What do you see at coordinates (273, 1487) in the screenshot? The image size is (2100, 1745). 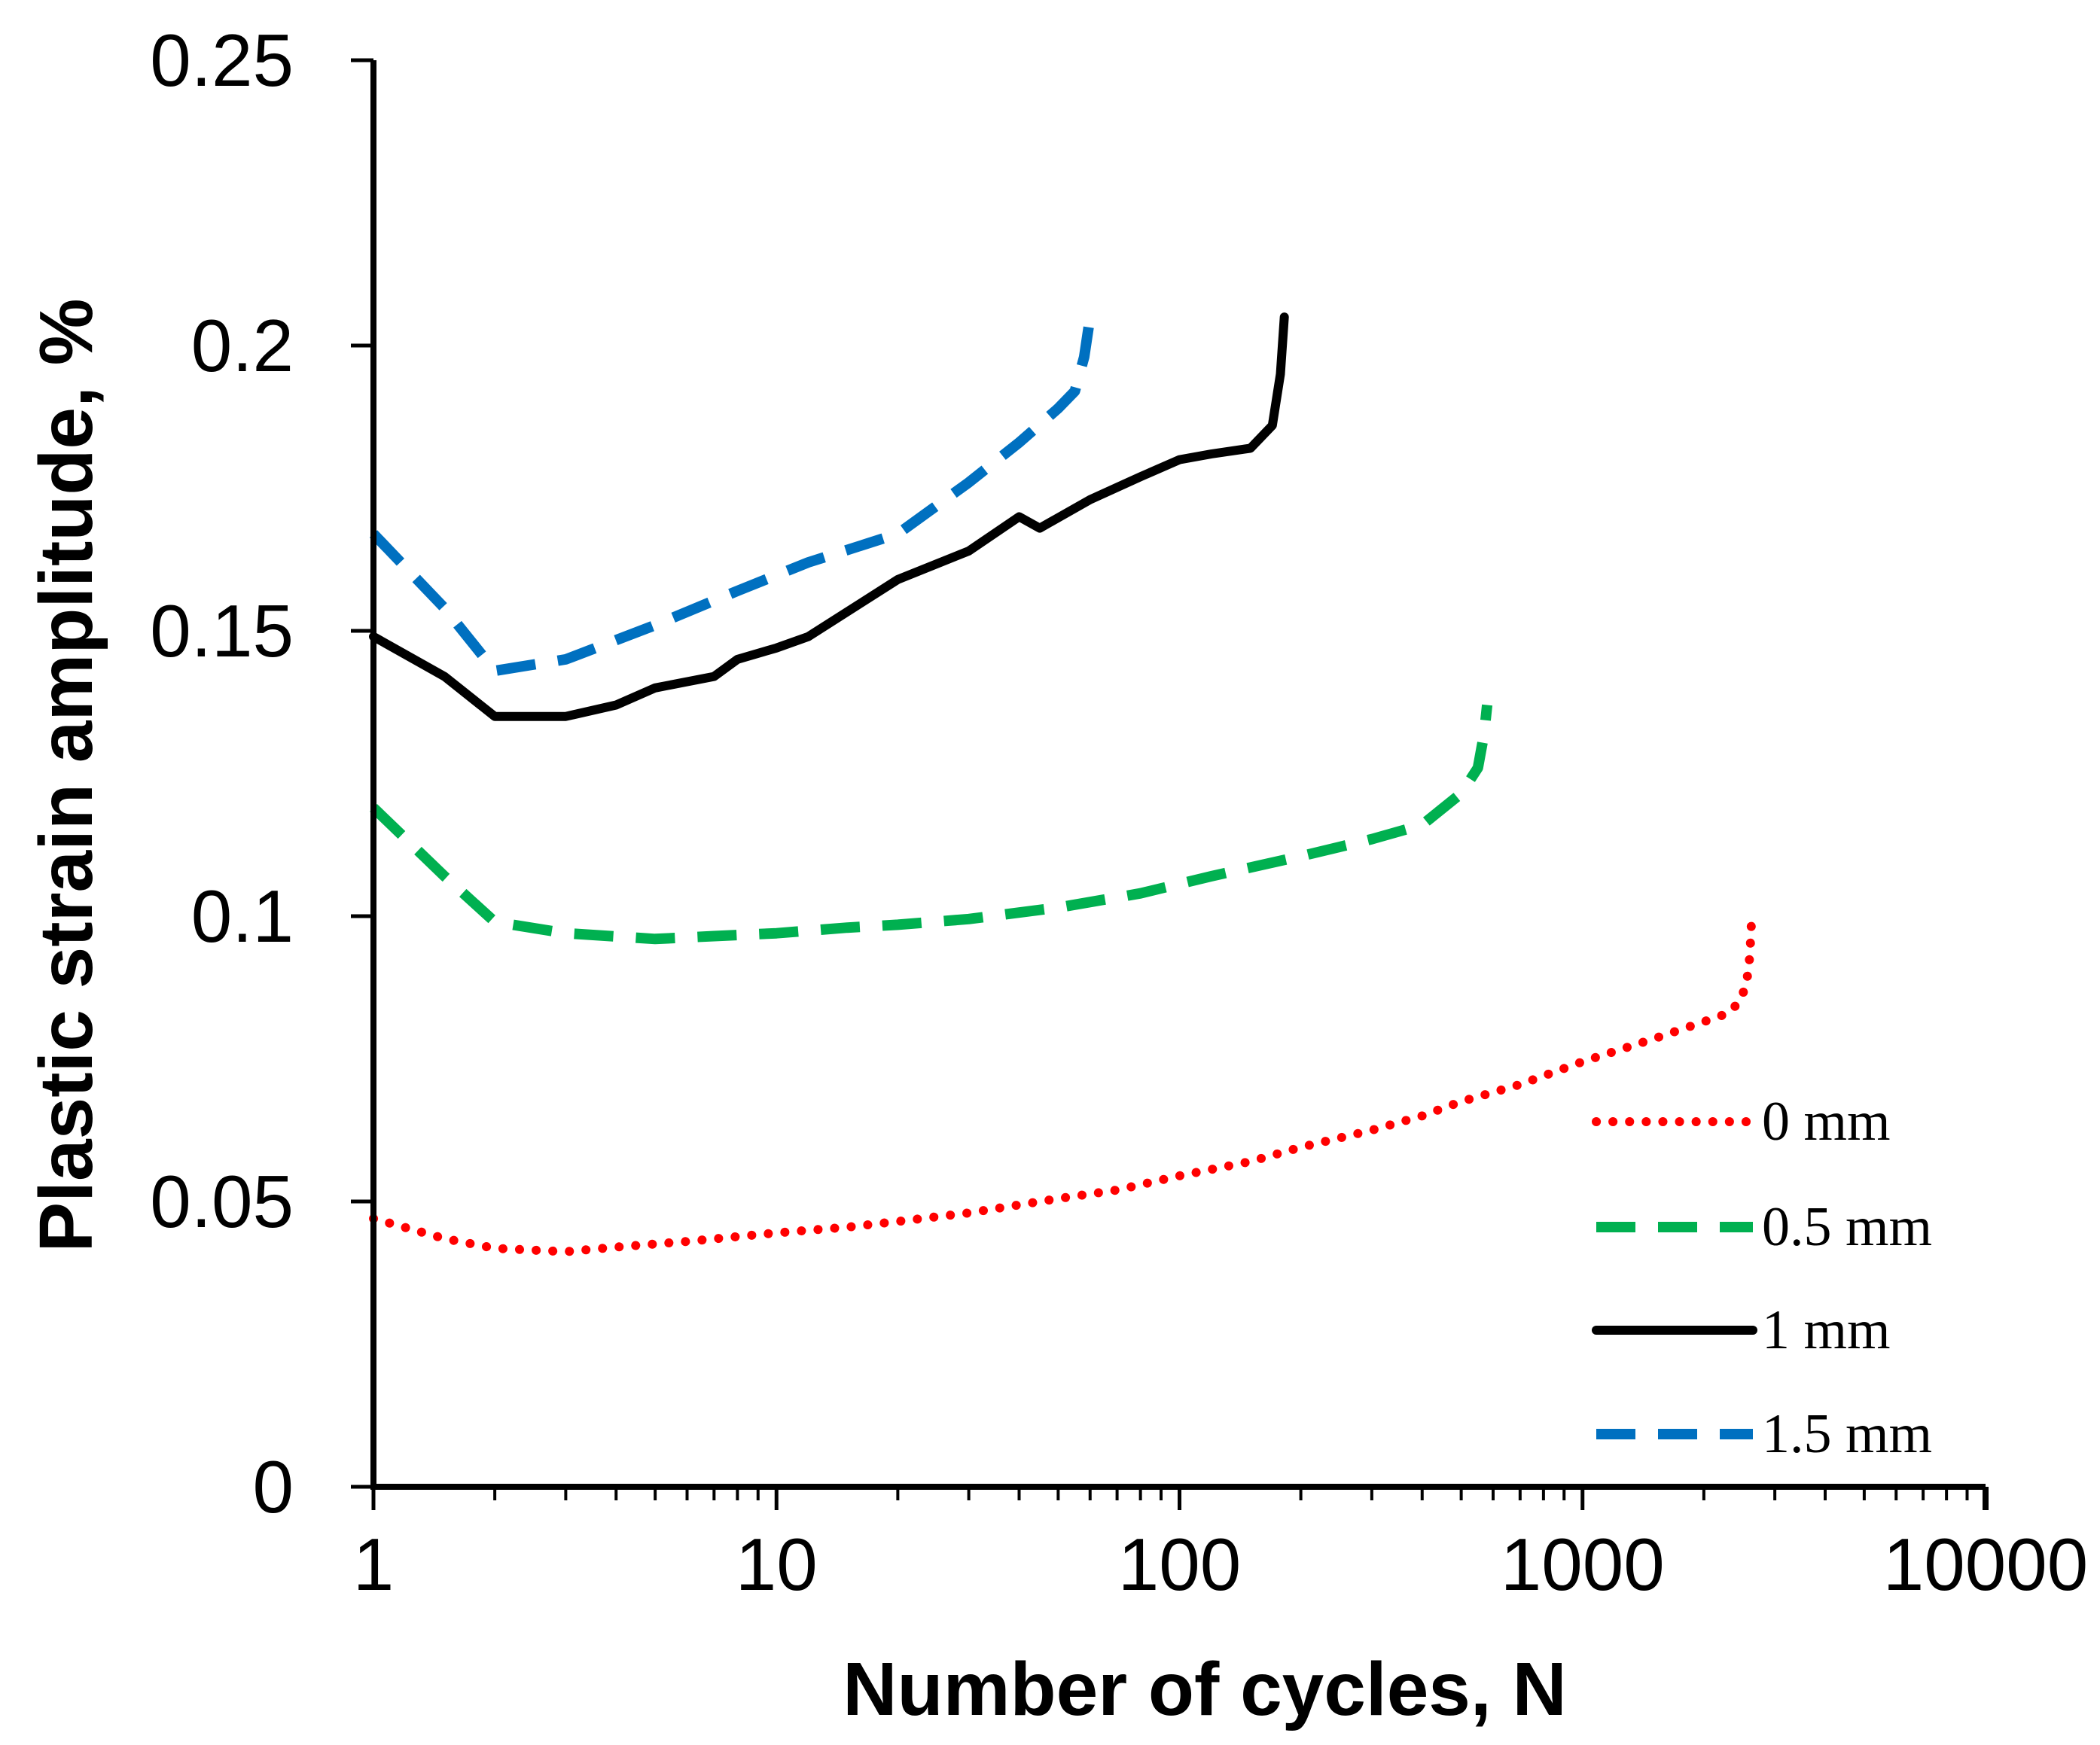 I see `y-tick-label: 0` at bounding box center [273, 1487].